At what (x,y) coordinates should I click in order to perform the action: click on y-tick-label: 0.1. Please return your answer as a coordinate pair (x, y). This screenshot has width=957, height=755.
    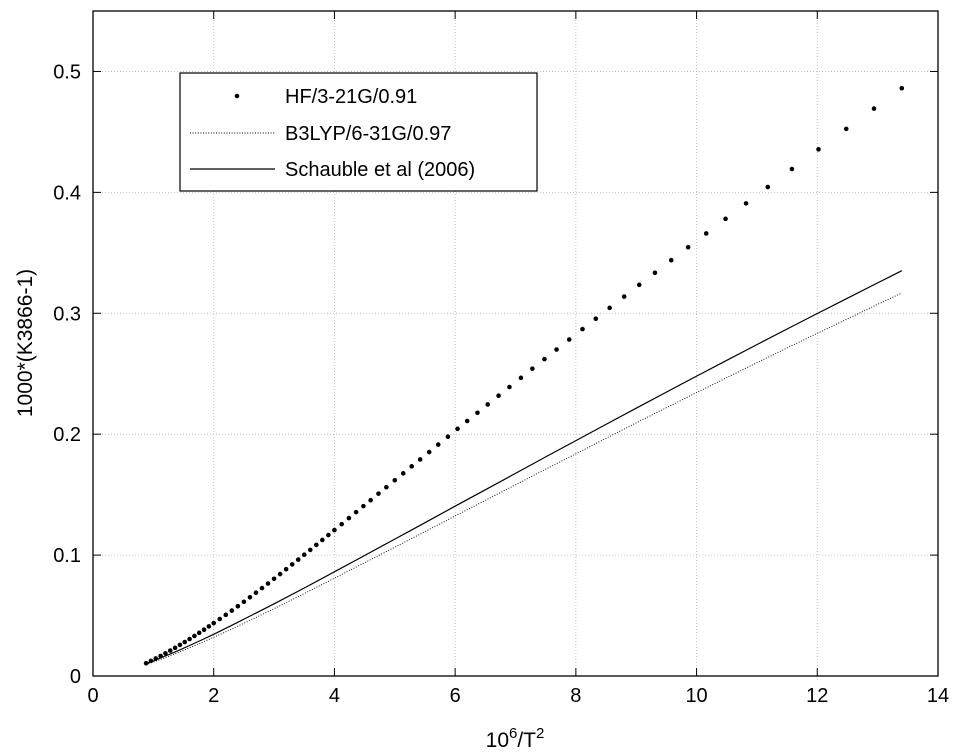
    Looking at the image, I should click on (67, 556).